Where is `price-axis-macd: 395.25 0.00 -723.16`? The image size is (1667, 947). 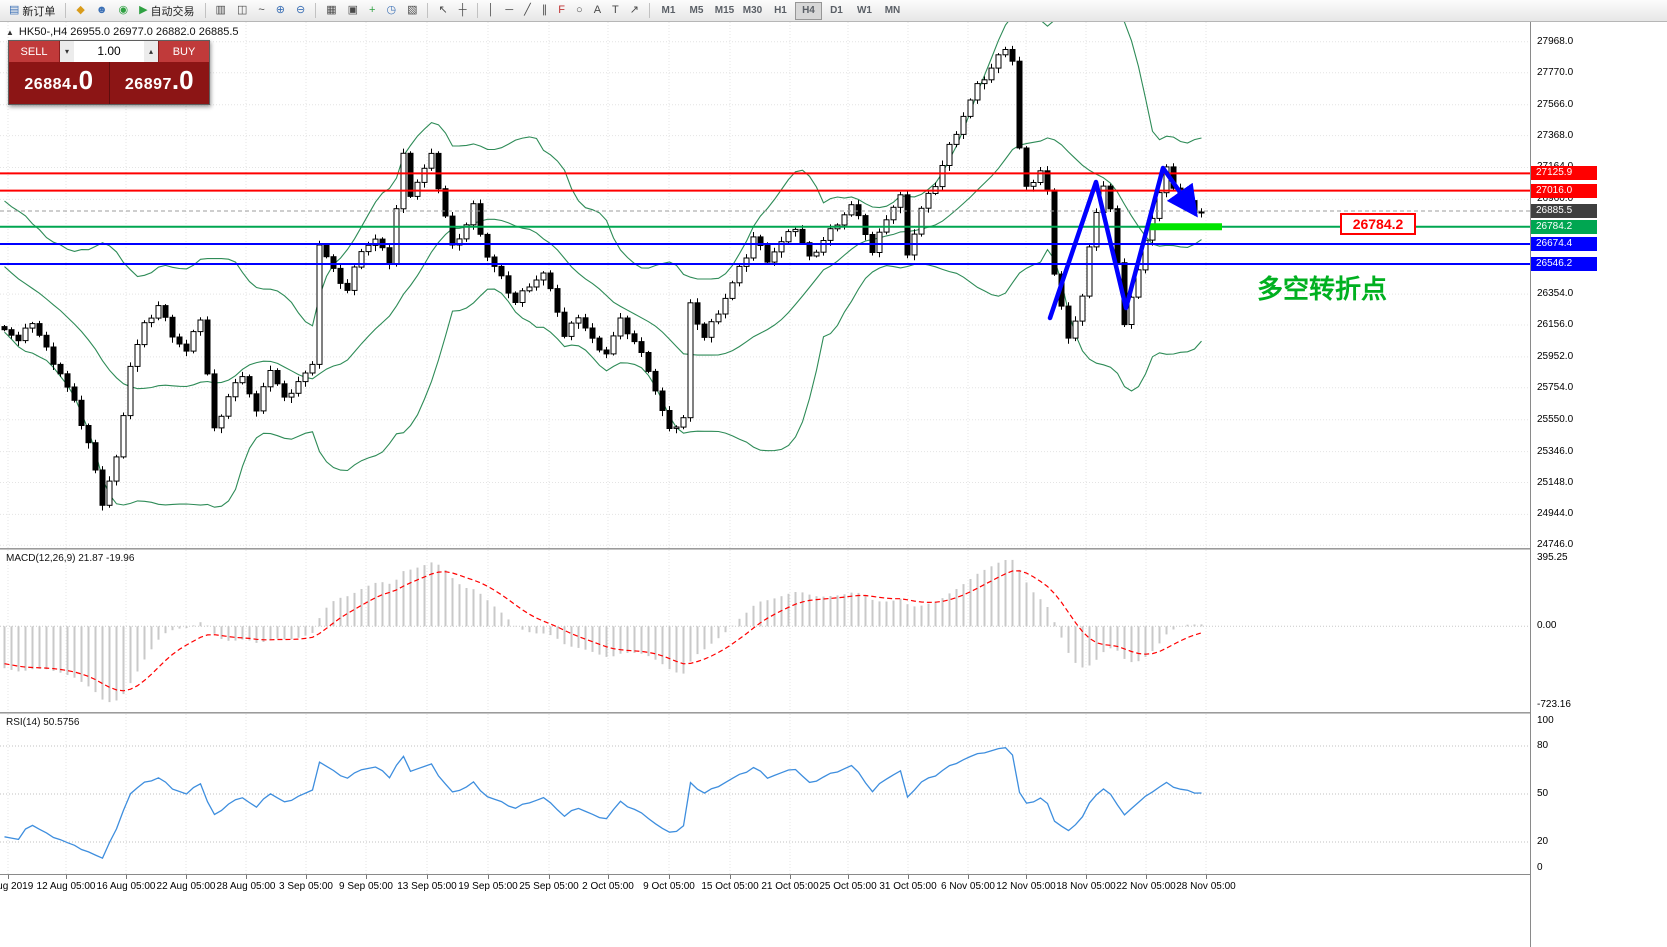
price-axis-macd: 395.25 0.00 -723.16 is located at coordinates (1599, 631).